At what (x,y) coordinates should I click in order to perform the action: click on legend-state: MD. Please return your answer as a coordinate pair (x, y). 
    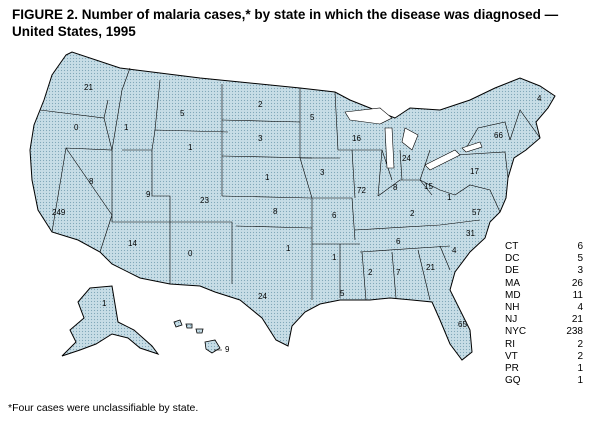
    Looking at the image, I should click on (513, 295).